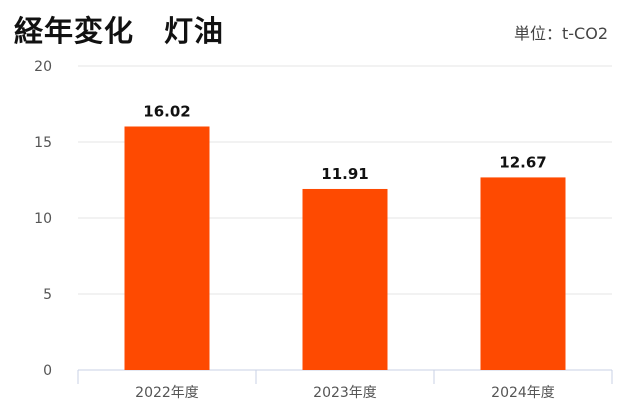  I want to click on unit-label: 単位：t-CO2, so click(561, 33).